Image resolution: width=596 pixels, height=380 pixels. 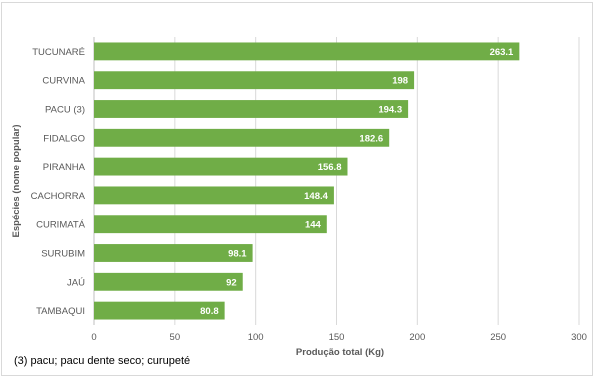 I want to click on category-label: PIRANHA, so click(x=64, y=167).